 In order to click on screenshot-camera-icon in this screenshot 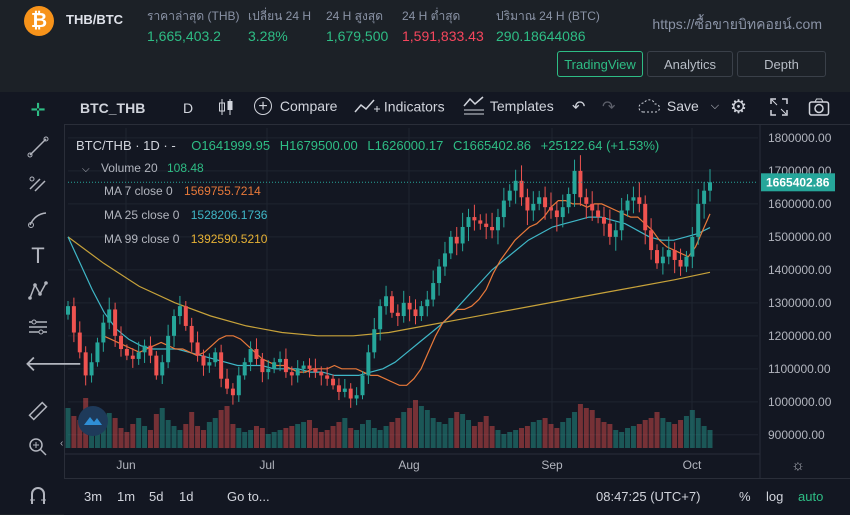, I will do `click(819, 108)`.